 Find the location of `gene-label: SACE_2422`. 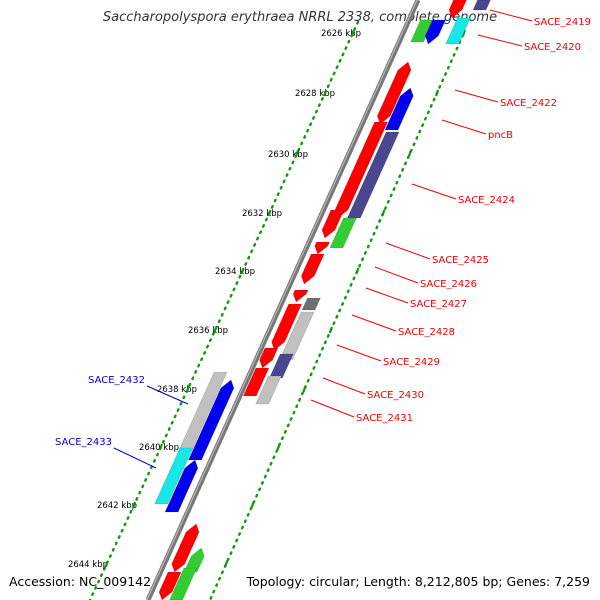

gene-label: SACE_2422 is located at coordinates (528, 103).